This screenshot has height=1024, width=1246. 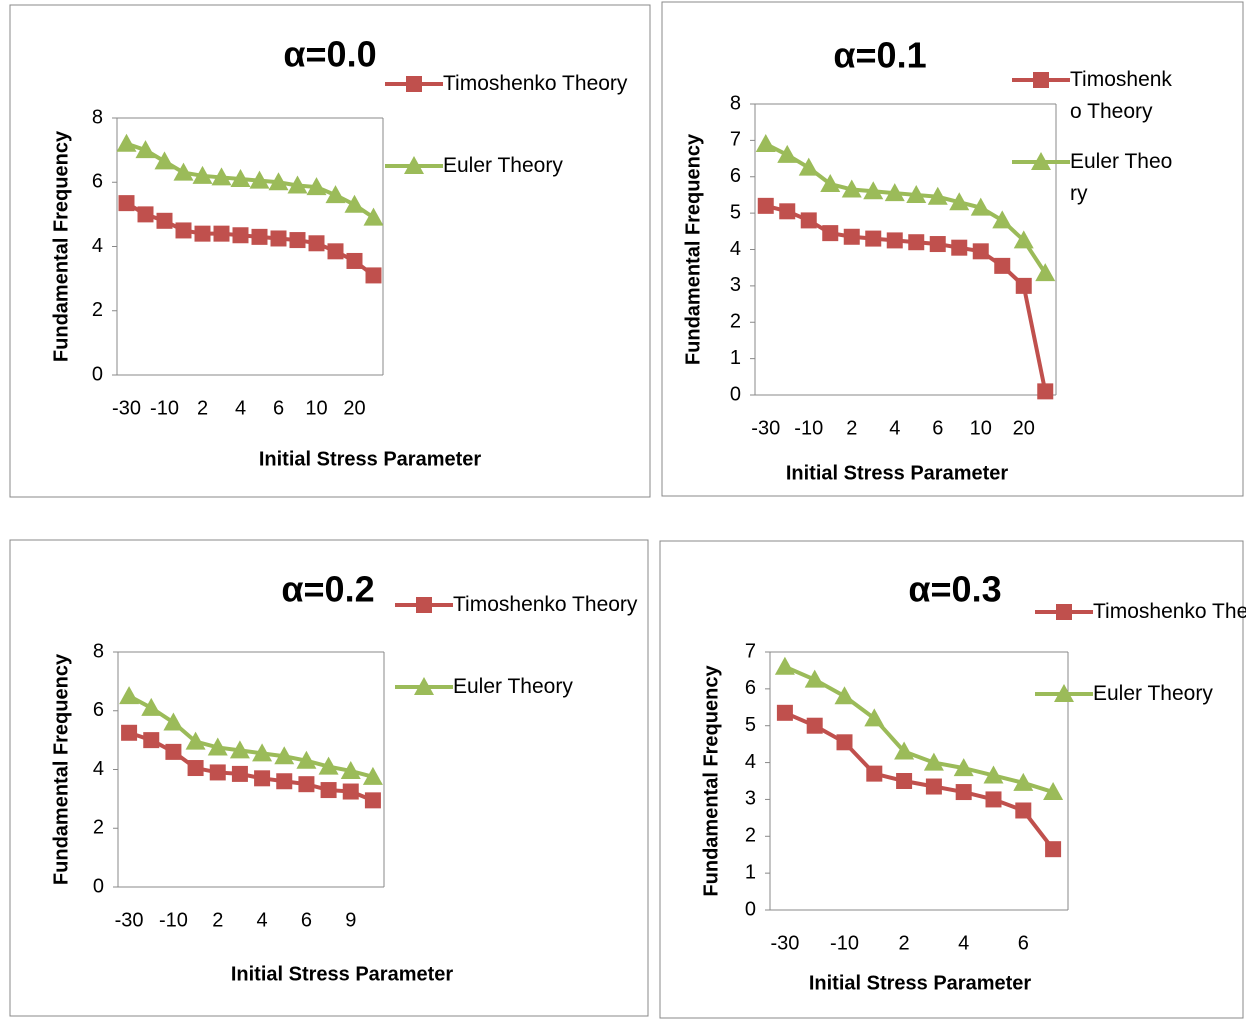 What do you see at coordinates (1024, 428) in the screenshot?
I see `x-tick-label: 20` at bounding box center [1024, 428].